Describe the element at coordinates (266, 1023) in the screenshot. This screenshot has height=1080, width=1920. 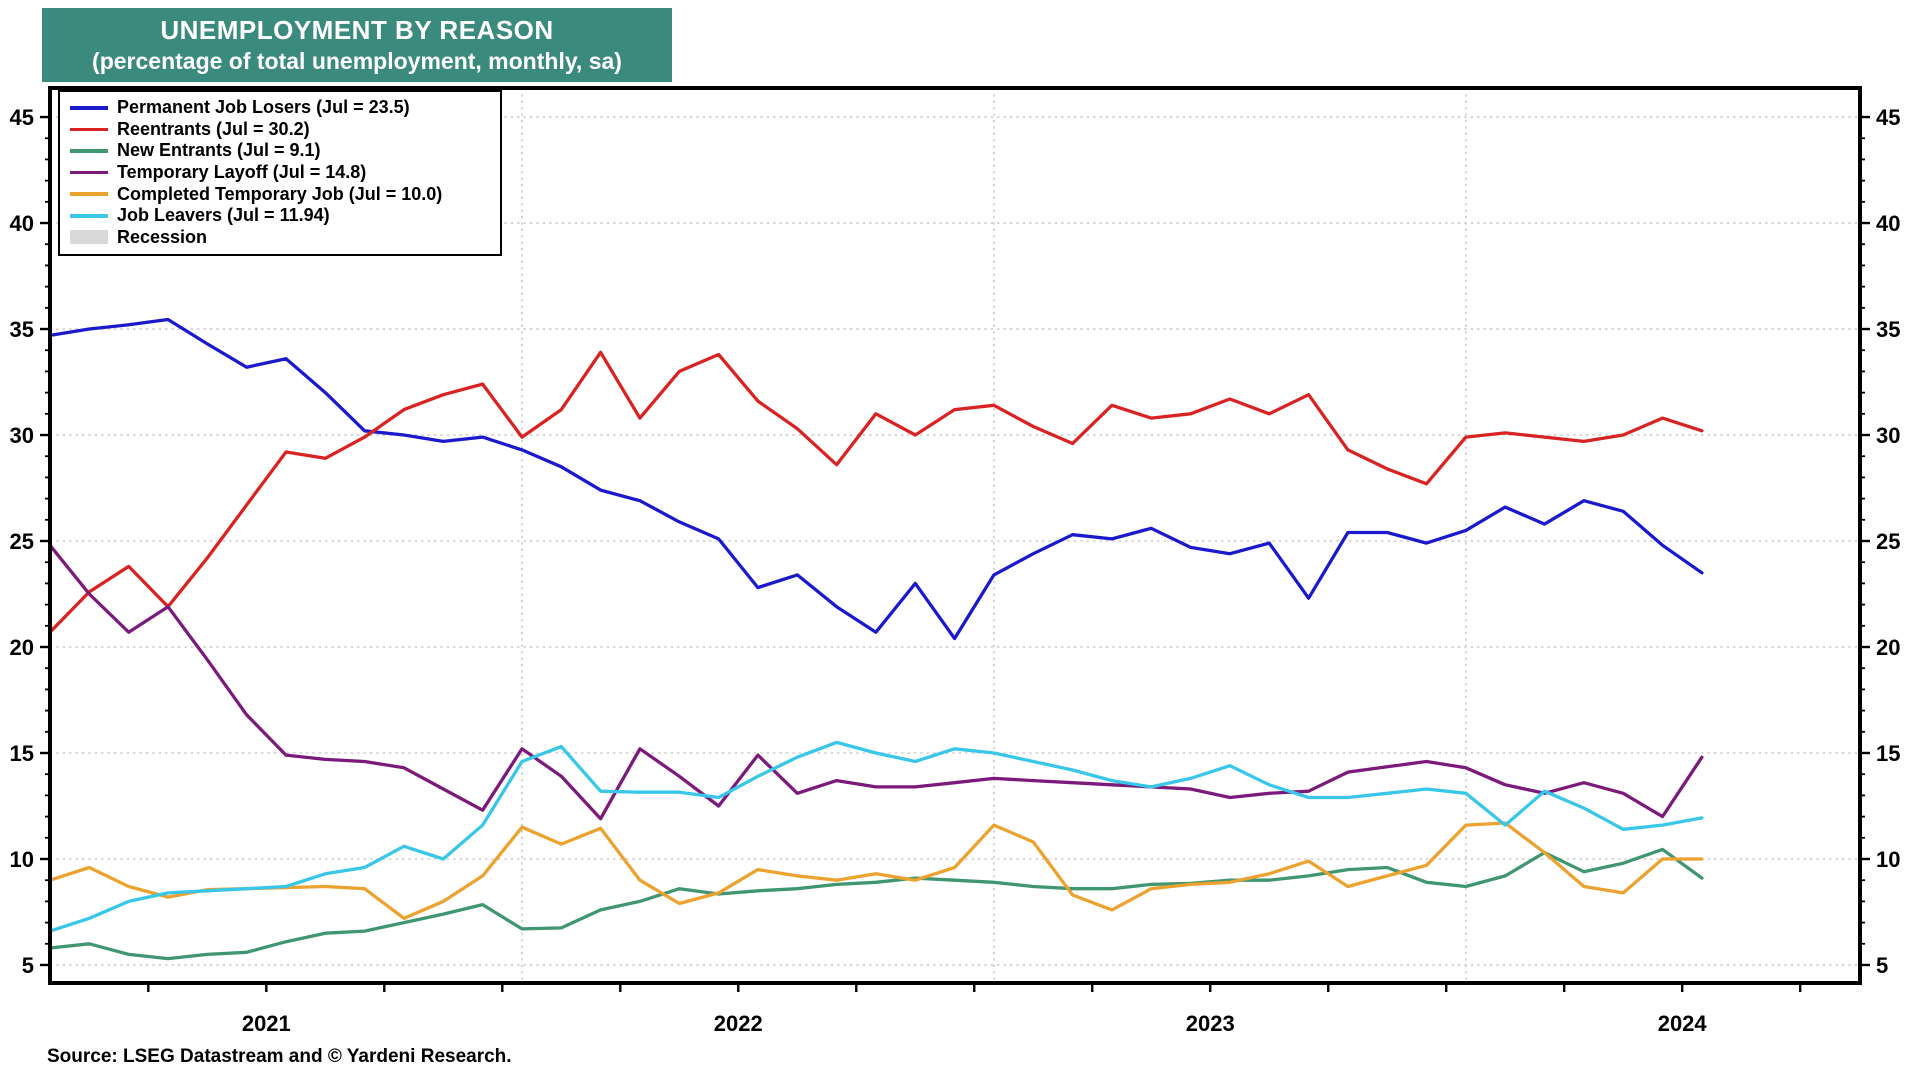
I see `x-axis-label-2021: 2021` at that location.